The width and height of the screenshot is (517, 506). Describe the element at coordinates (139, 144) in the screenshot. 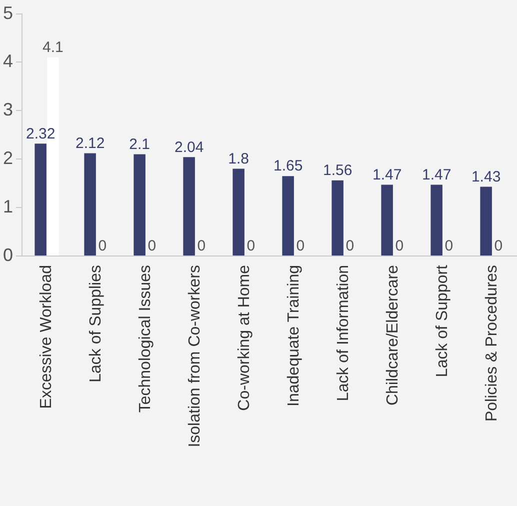

I see `data-label: 2.1` at that location.